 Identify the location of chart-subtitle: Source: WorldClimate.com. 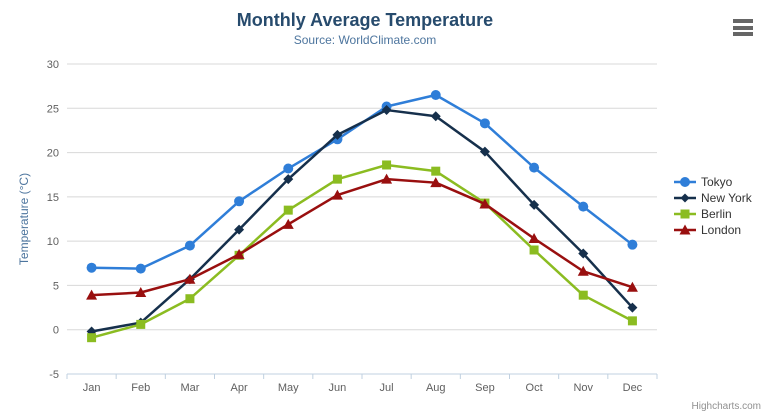
(365, 40).